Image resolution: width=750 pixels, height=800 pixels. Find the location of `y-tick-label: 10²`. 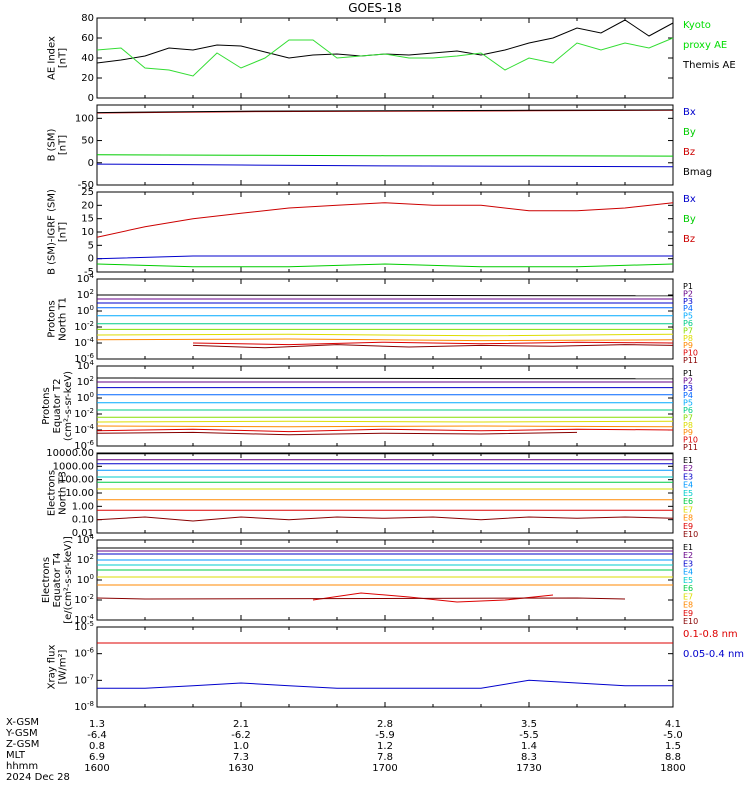

y-tick-label: 10² is located at coordinates (85, 294).